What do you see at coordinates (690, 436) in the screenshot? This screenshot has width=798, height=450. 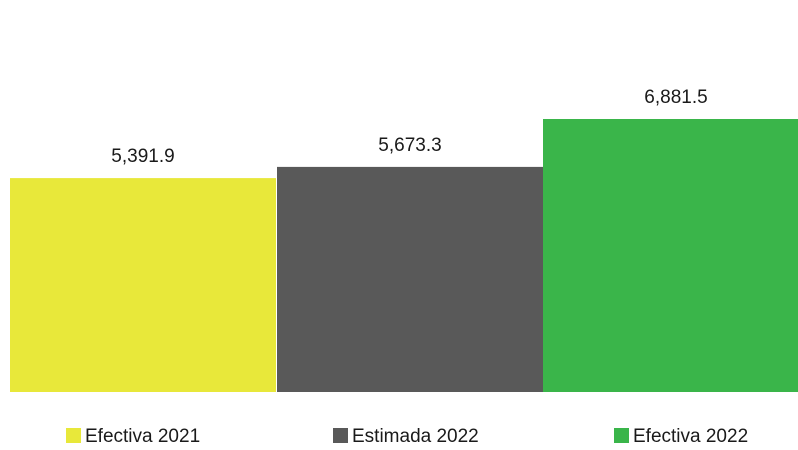 I see `legend-label: Efectiva 2022` at bounding box center [690, 436].